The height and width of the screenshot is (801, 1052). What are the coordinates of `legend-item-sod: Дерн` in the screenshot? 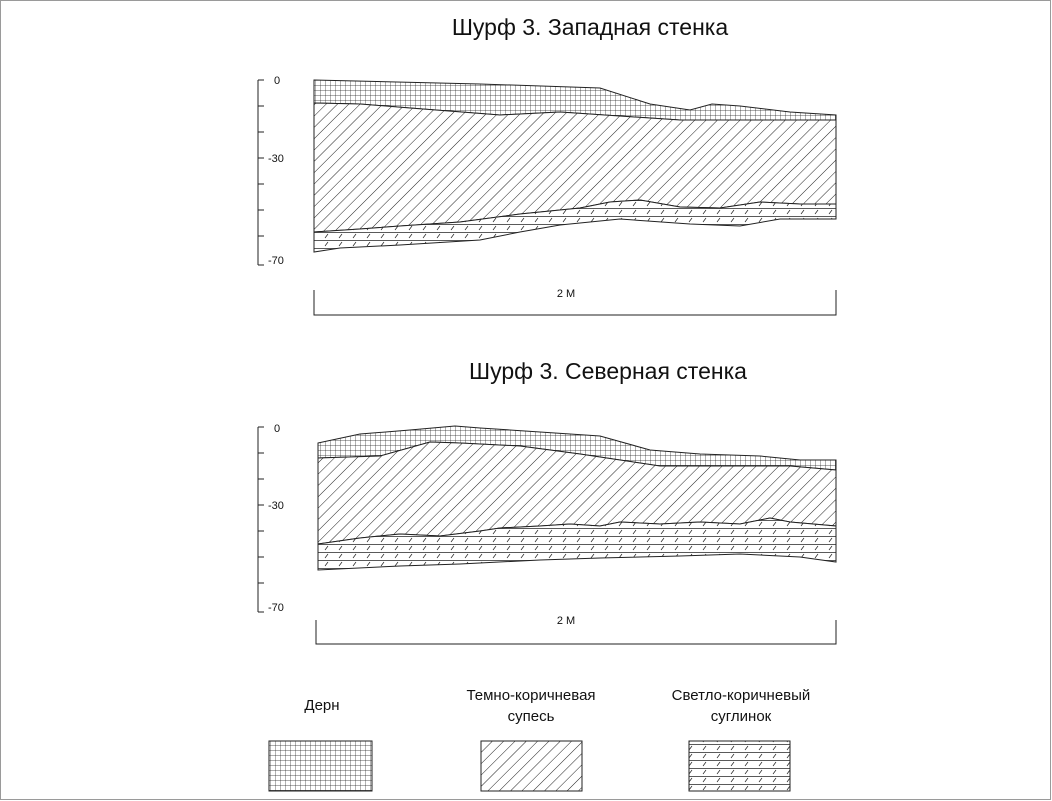 It's located at (320, 744).